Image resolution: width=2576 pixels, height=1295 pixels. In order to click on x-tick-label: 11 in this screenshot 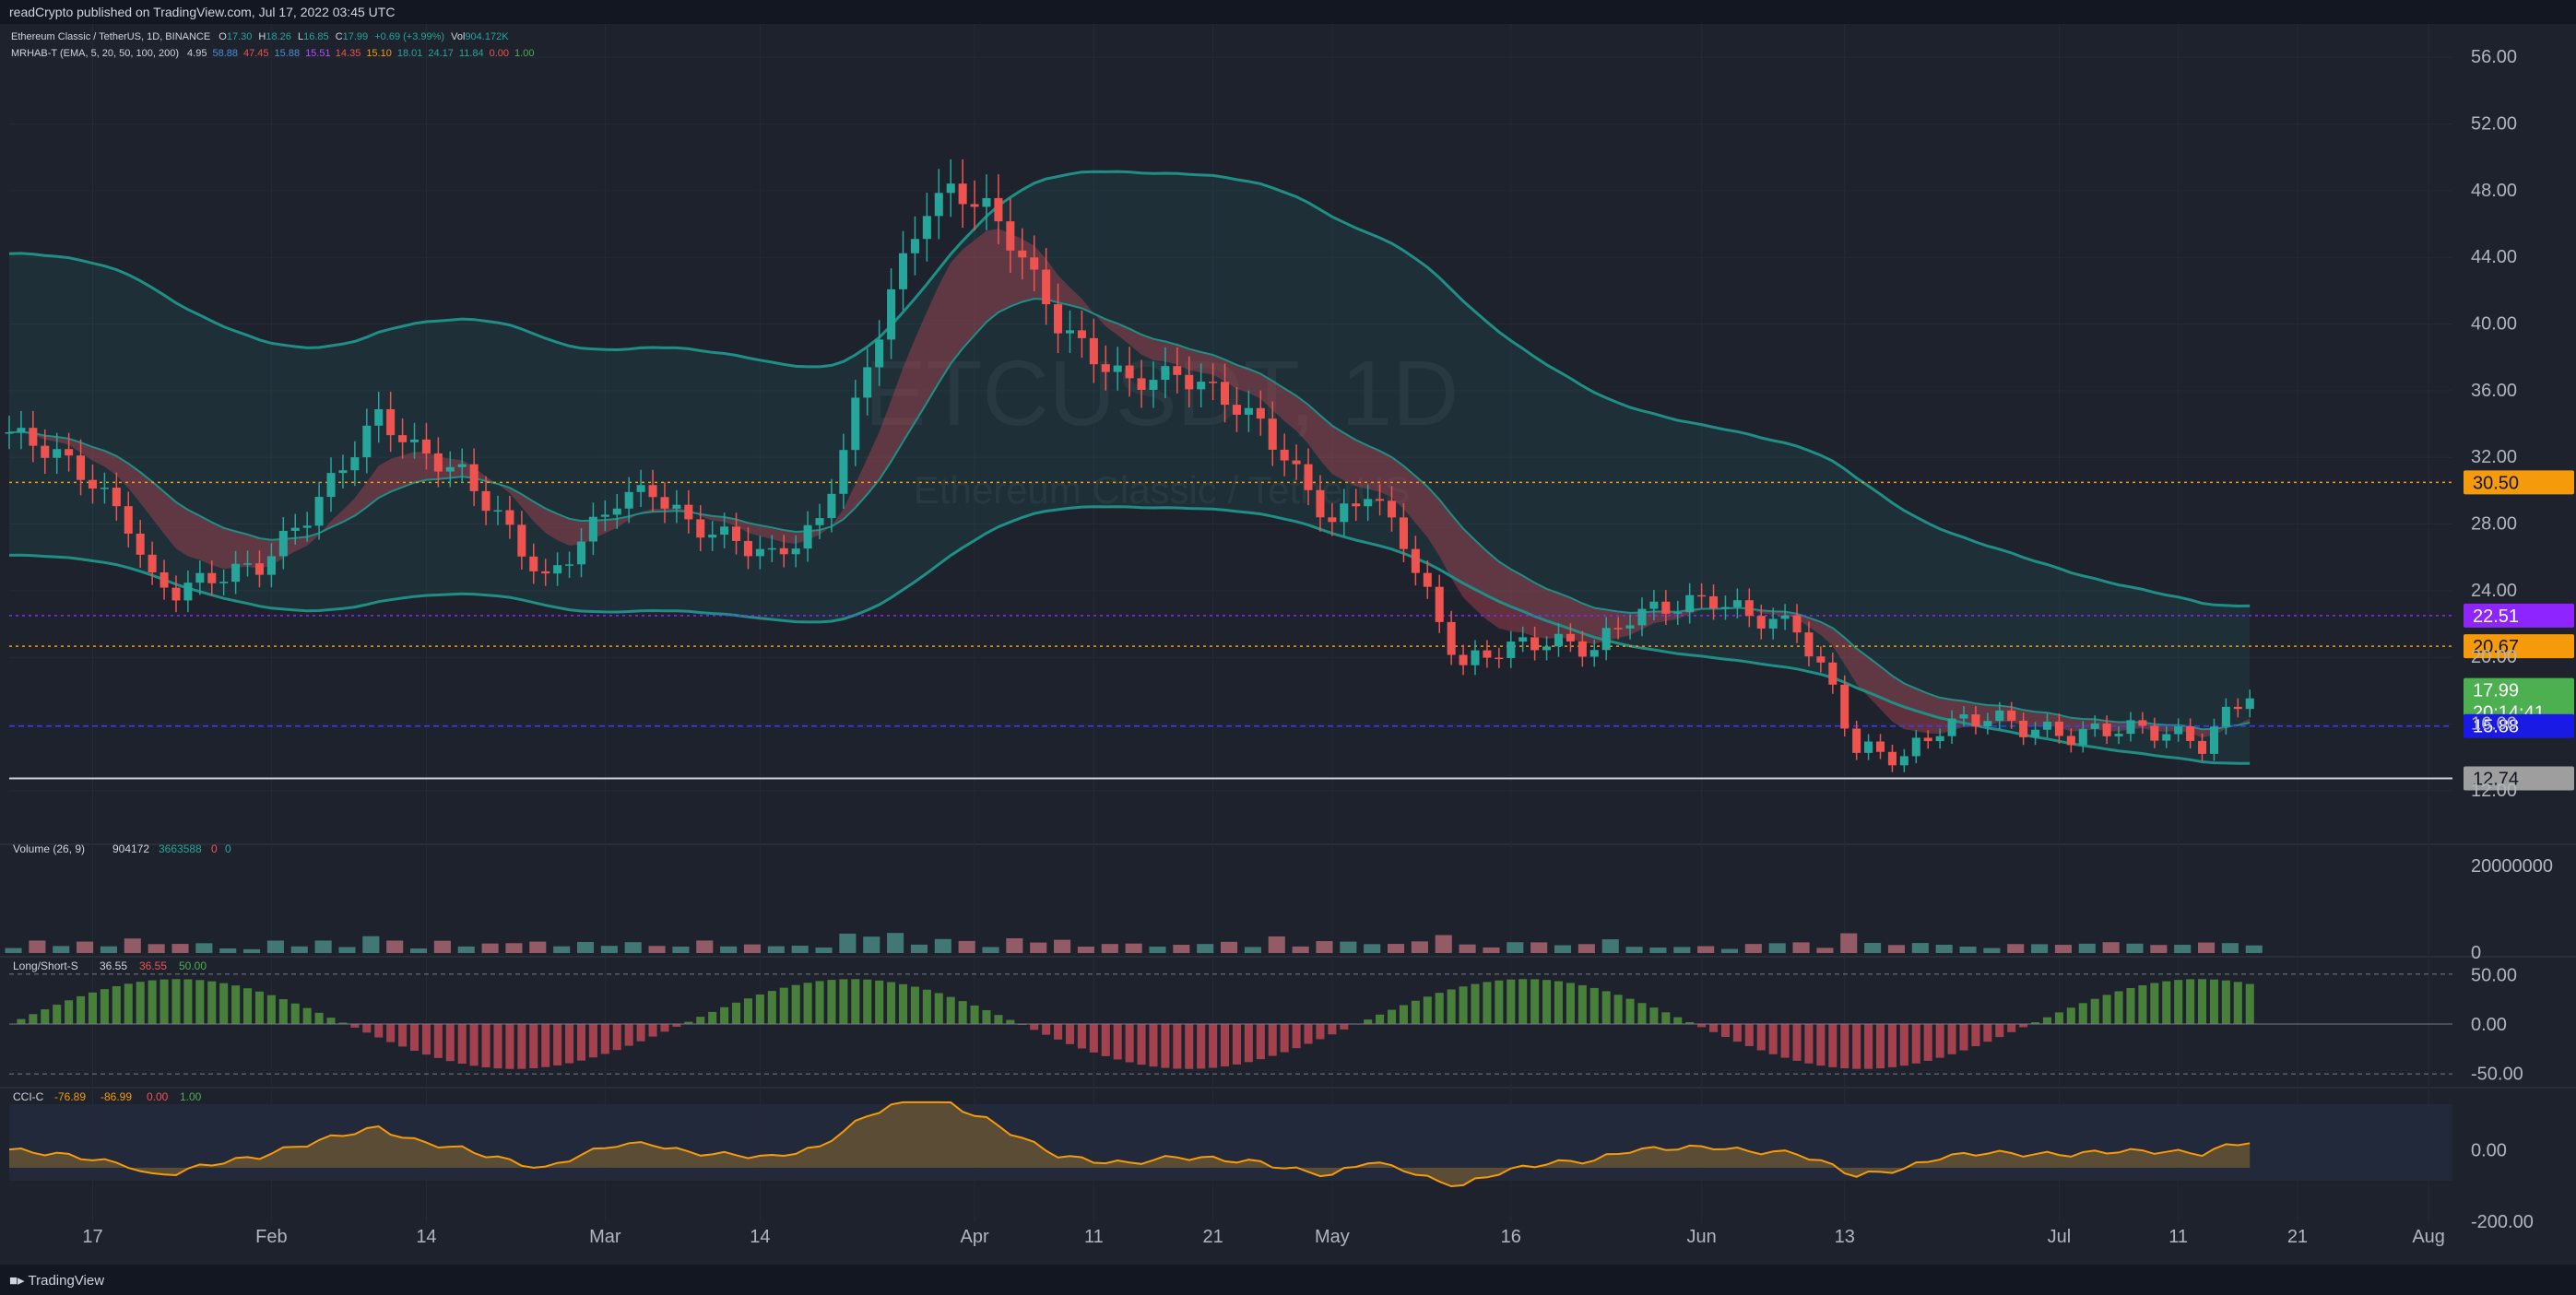, I will do `click(1094, 1237)`.